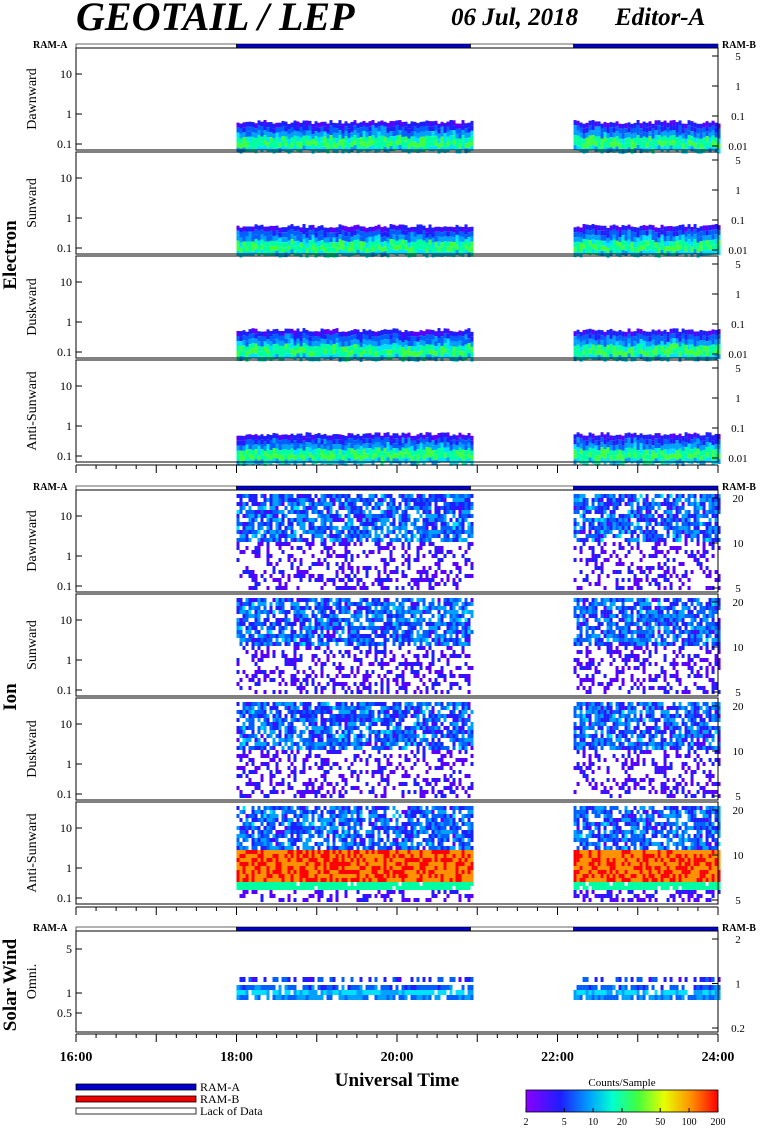  Describe the element at coordinates (397, 307) in the screenshot. I see `panel-frame` at that location.